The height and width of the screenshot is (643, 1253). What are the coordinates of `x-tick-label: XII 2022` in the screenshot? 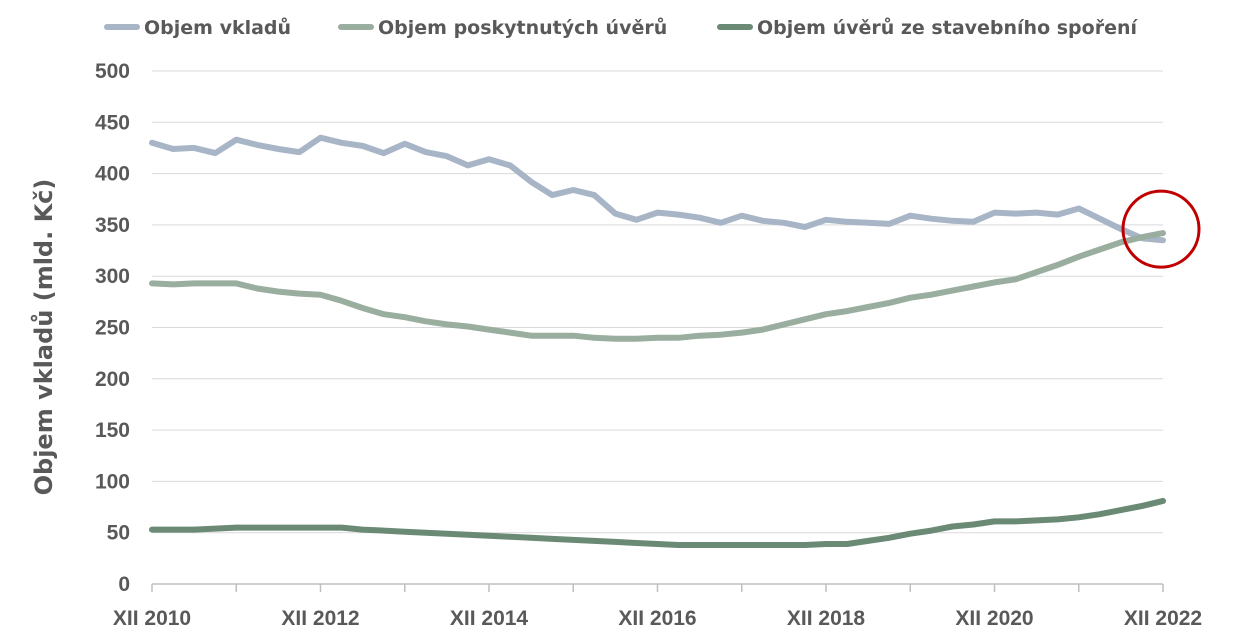 It's located at (1163, 618).